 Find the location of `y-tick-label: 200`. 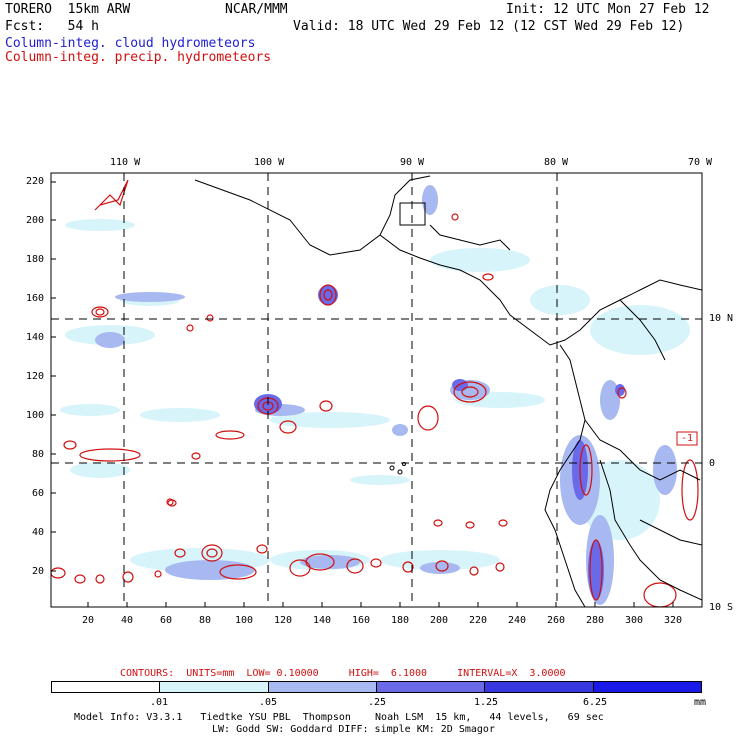

y-tick-label: 200 is located at coordinates (35, 220).